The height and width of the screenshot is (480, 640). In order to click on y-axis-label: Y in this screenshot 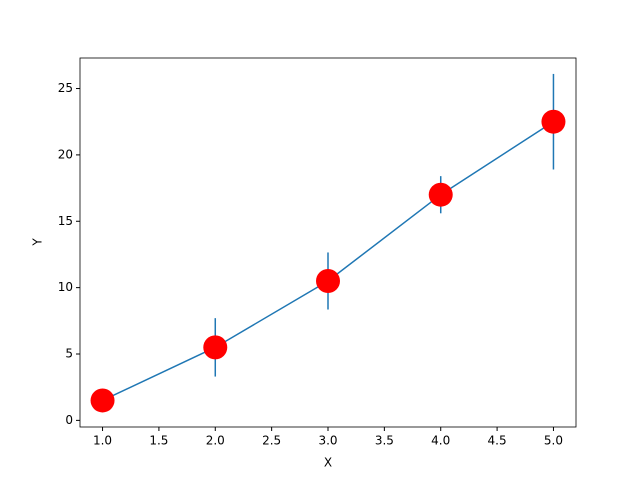, I will do `click(38, 242)`.